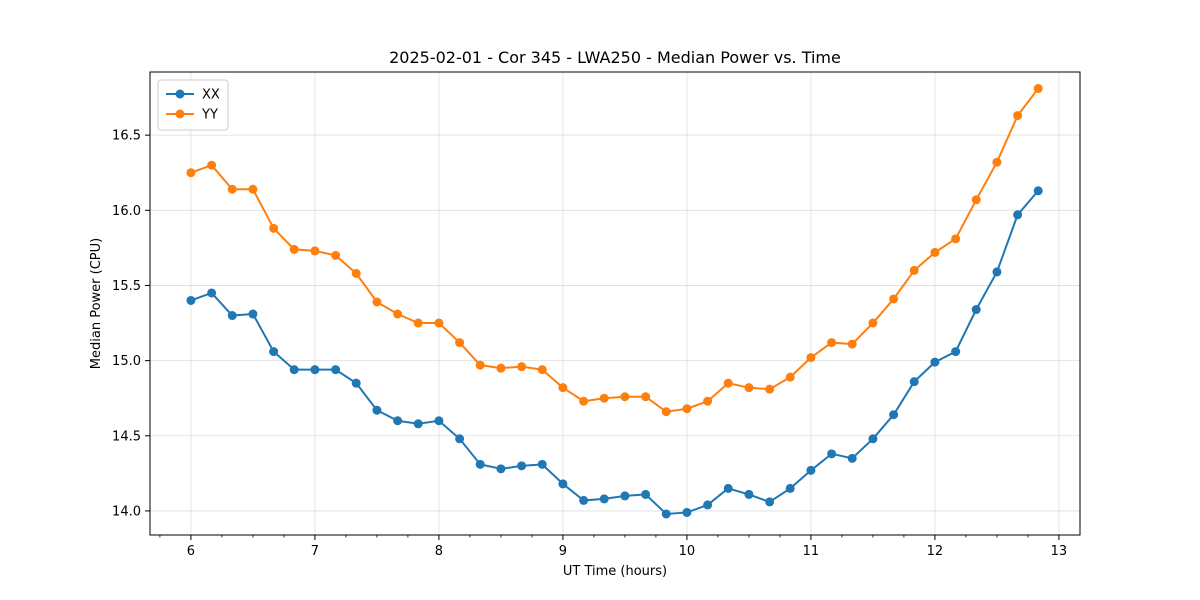  What do you see at coordinates (315, 551) in the screenshot?
I see `x-tick-label: 7` at bounding box center [315, 551].